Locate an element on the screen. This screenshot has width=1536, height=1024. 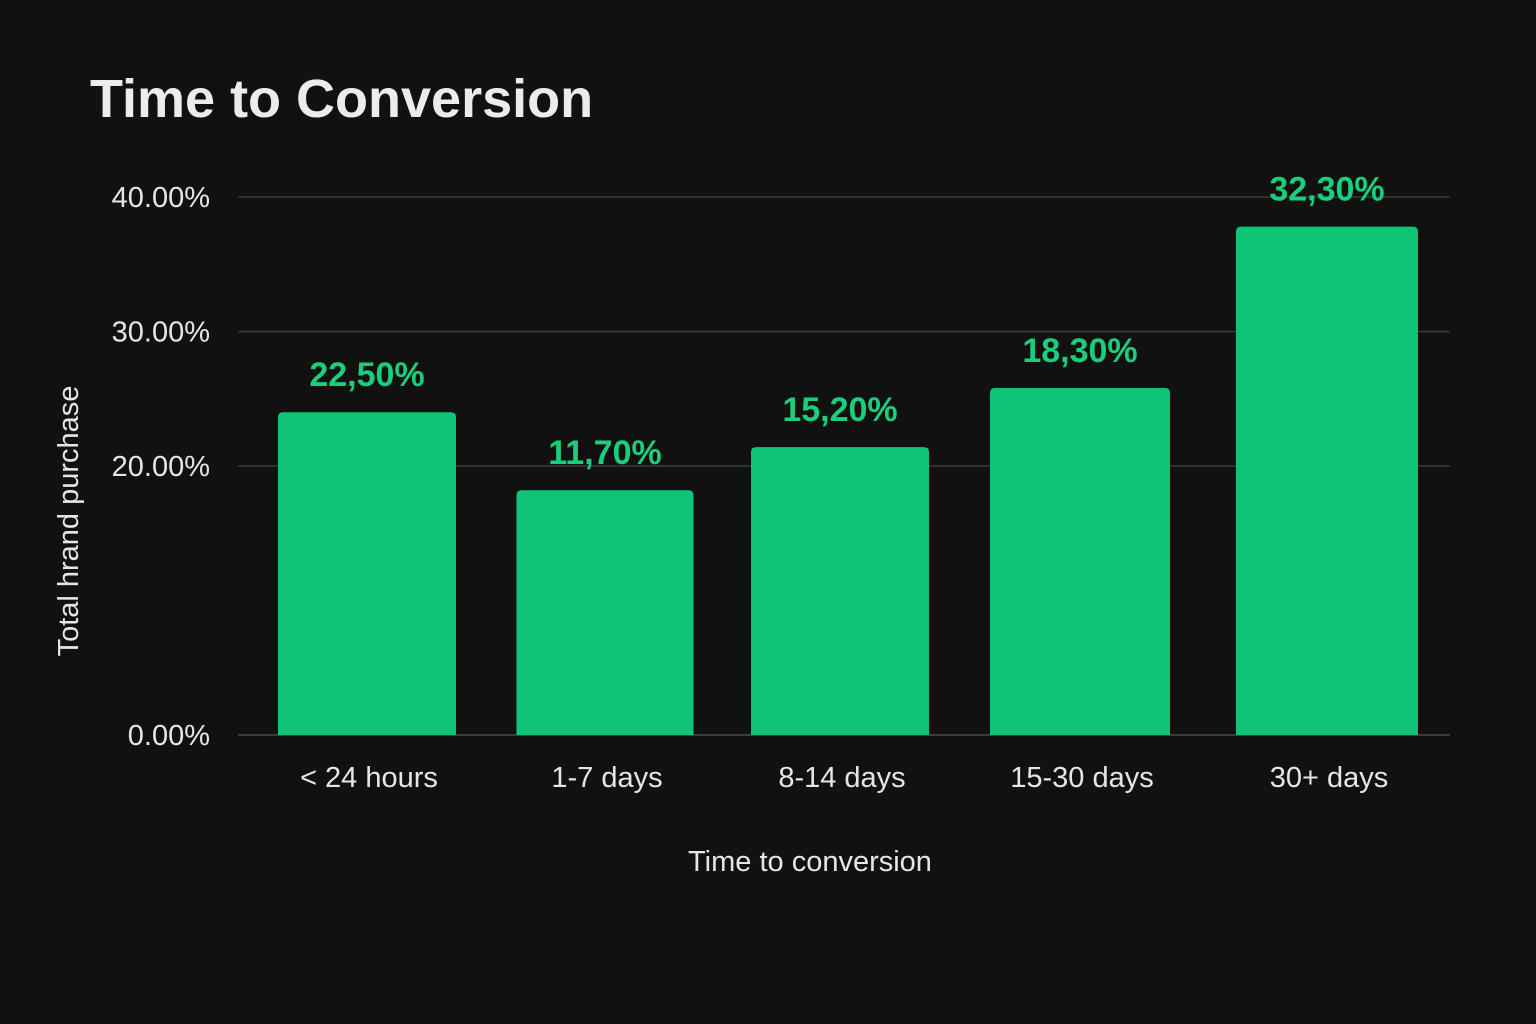
bar-value-label: 32,30% is located at coordinates (1326, 190).